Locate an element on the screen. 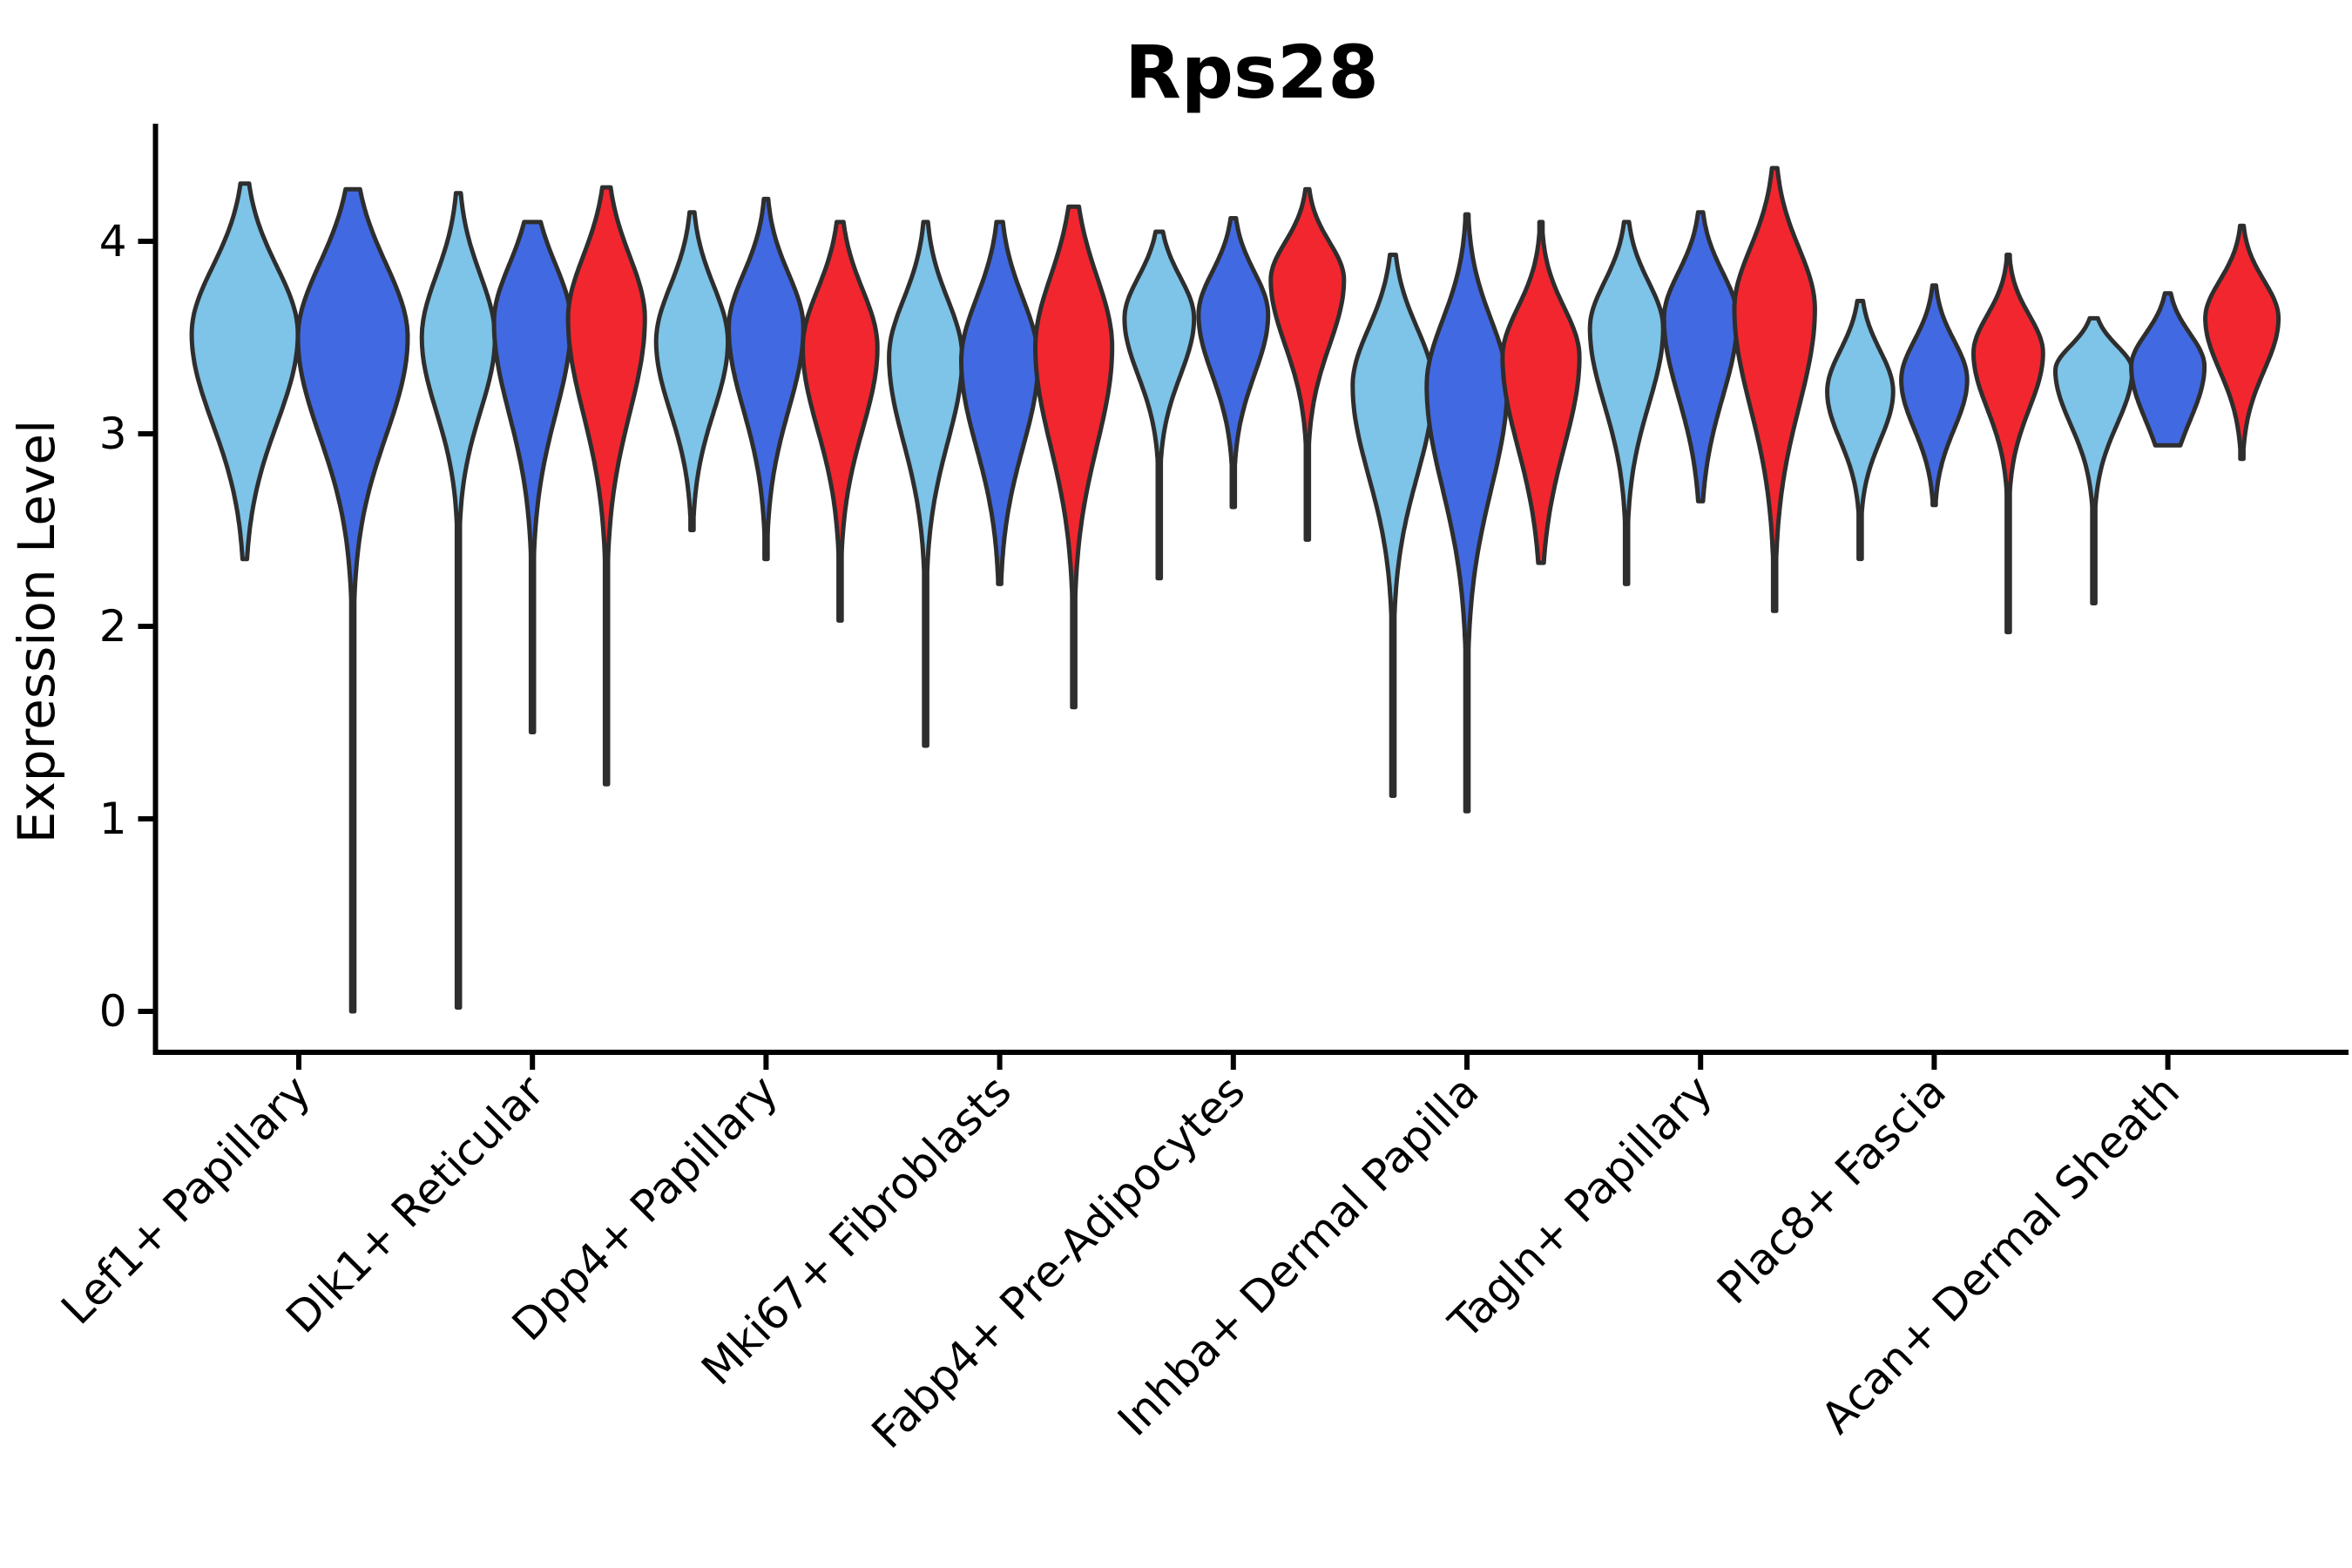 The height and width of the screenshot is (1568, 2352). x-tick-label: Dlk1+ Reticular is located at coordinates (415, 1203).